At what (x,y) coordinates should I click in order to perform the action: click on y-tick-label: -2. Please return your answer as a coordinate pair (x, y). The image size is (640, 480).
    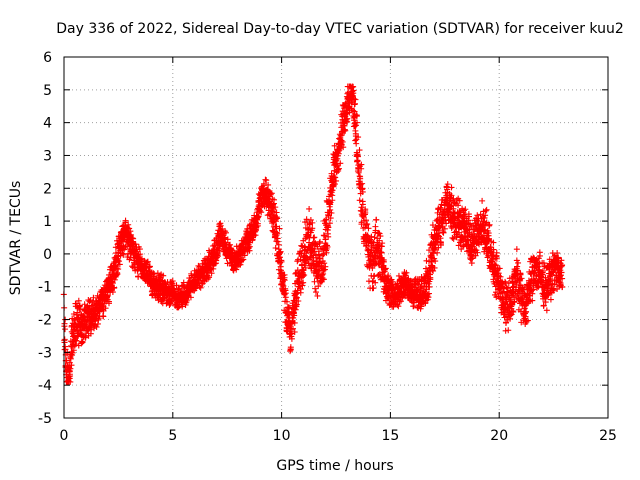
    Looking at the image, I should click on (45, 321).